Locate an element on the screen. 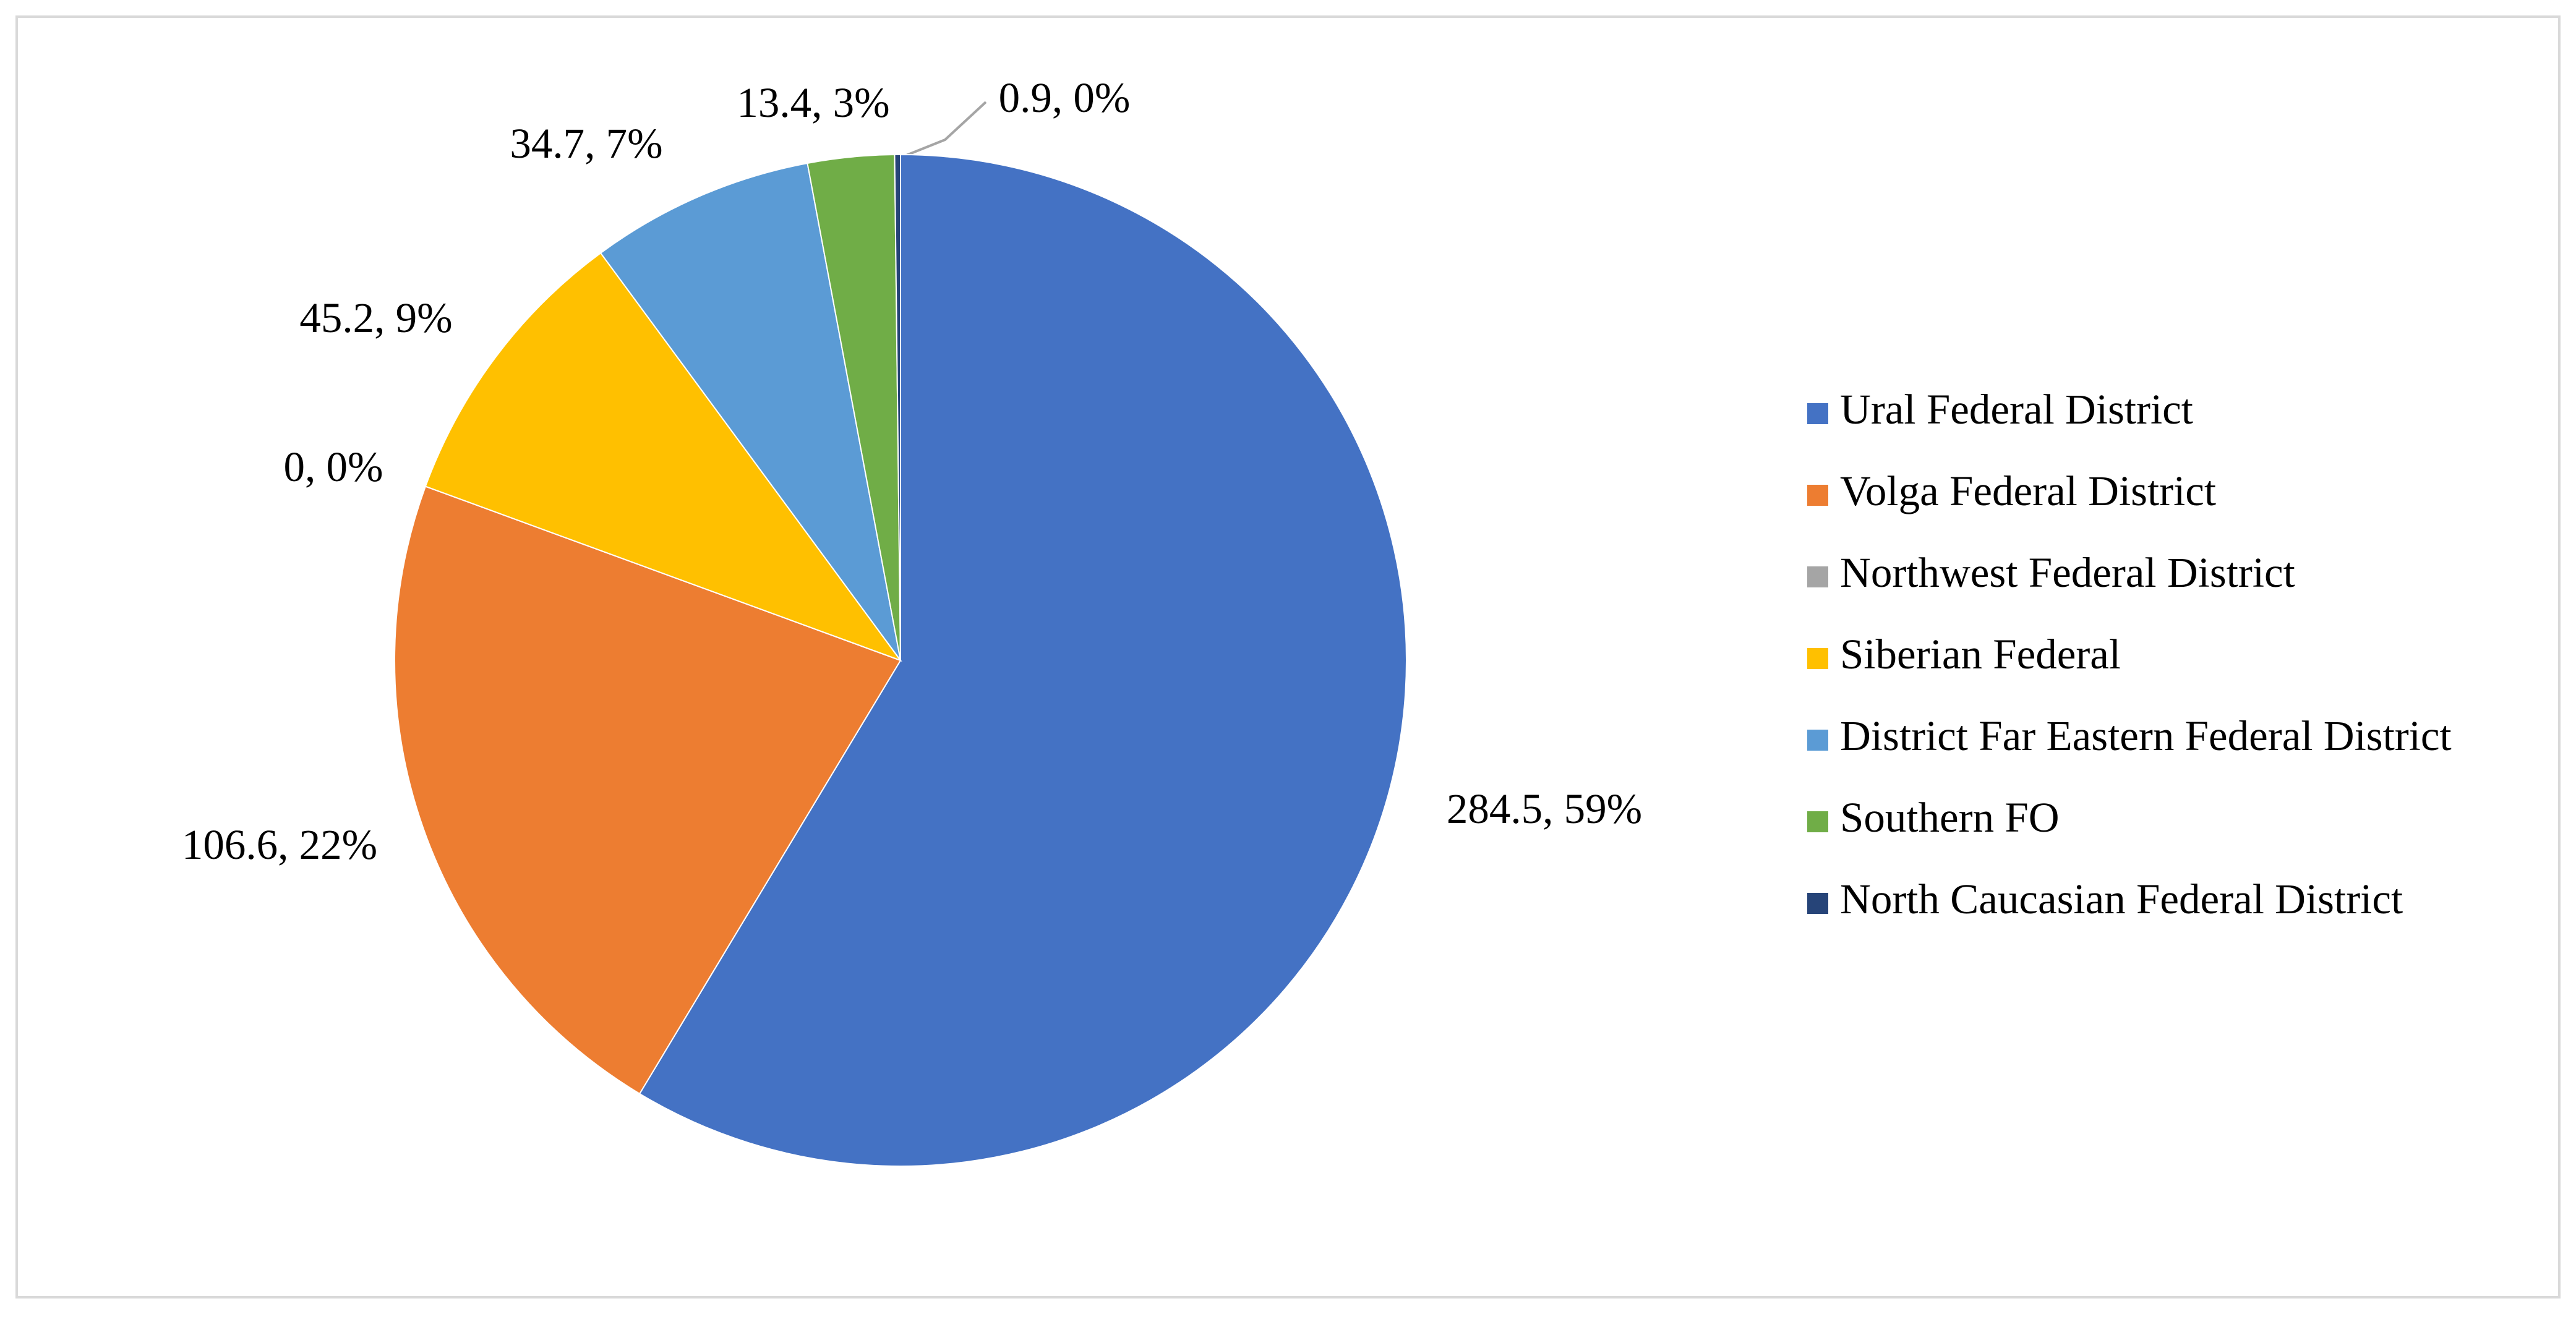 This screenshot has height=1322, width=2576. data-label: 284.5, 59% is located at coordinates (1545, 808).